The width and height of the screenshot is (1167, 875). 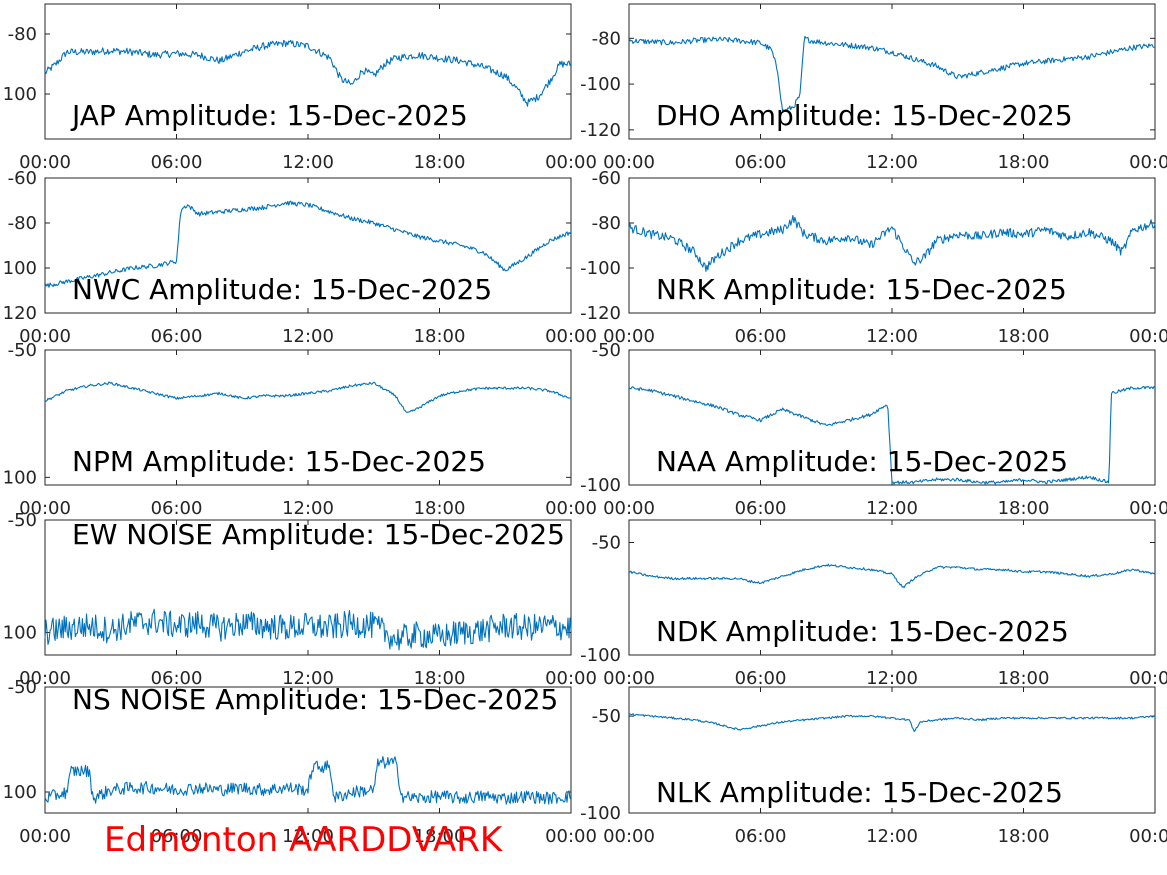 What do you see at coordinates (318, 534) in the screenshot?
I see `panel-title: EW NOISE Amplitude: 15-Dec-2025` at bounding box center [318, 534].